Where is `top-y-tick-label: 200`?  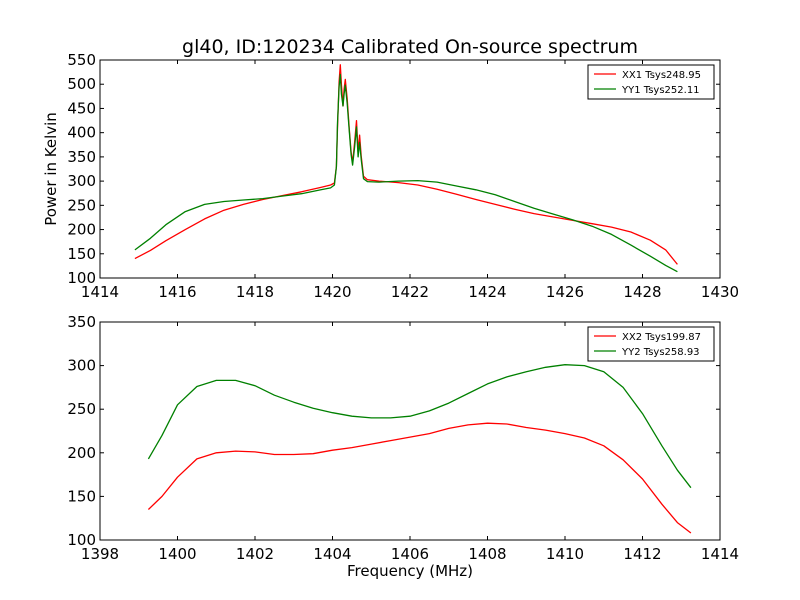
top-y-tick-label: 200 is located at coordinates (81, 230).